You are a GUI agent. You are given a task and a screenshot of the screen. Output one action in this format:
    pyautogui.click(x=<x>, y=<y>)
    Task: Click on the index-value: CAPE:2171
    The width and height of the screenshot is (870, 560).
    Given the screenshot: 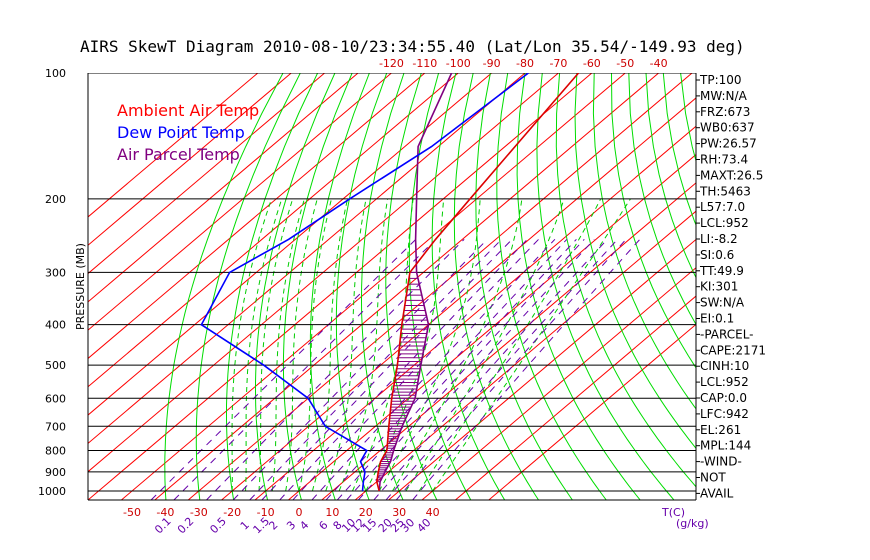 What is the action you would take?
    pyautogui.click(x=733, y=350)
    